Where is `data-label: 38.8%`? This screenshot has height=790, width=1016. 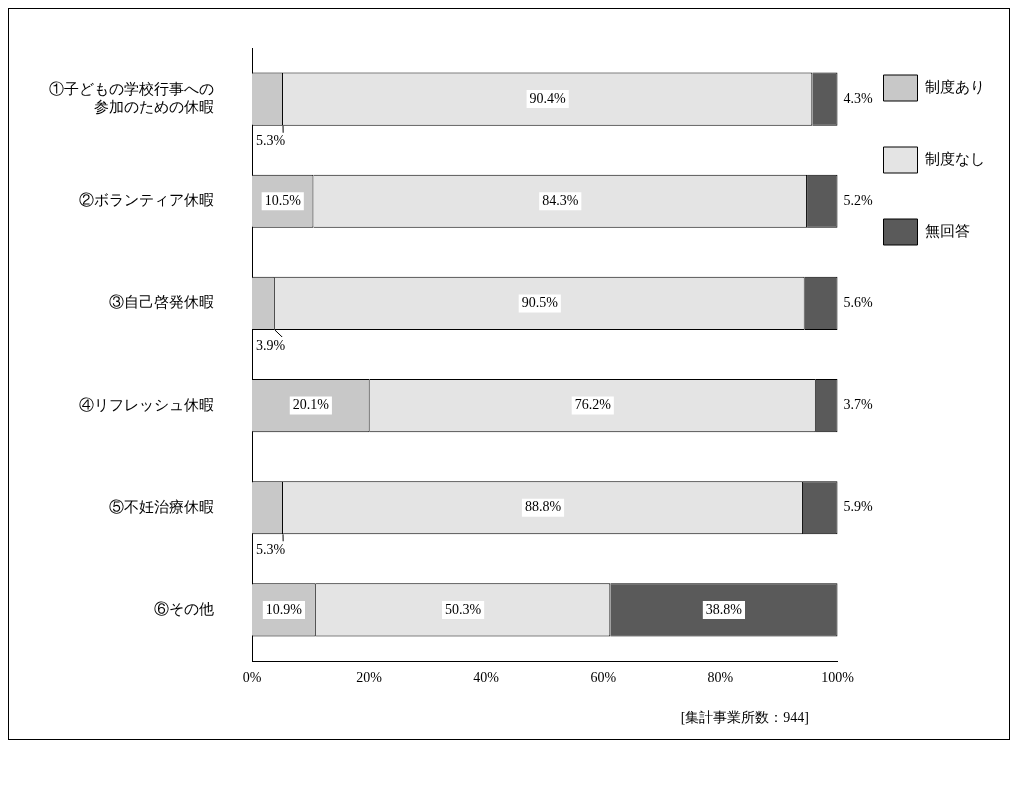
data-label: 38.8% is located at coordinates (724, 609).